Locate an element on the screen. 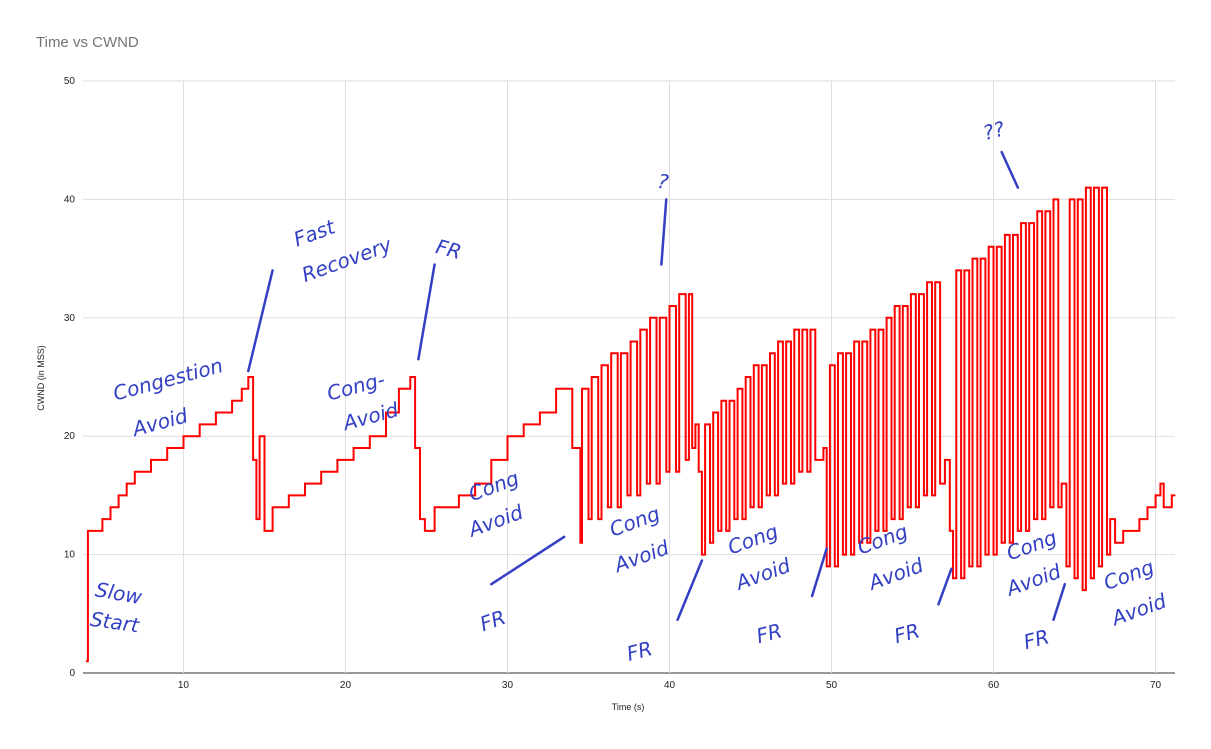  handwritten-annotation: Start is located at coordinates (115, 622).